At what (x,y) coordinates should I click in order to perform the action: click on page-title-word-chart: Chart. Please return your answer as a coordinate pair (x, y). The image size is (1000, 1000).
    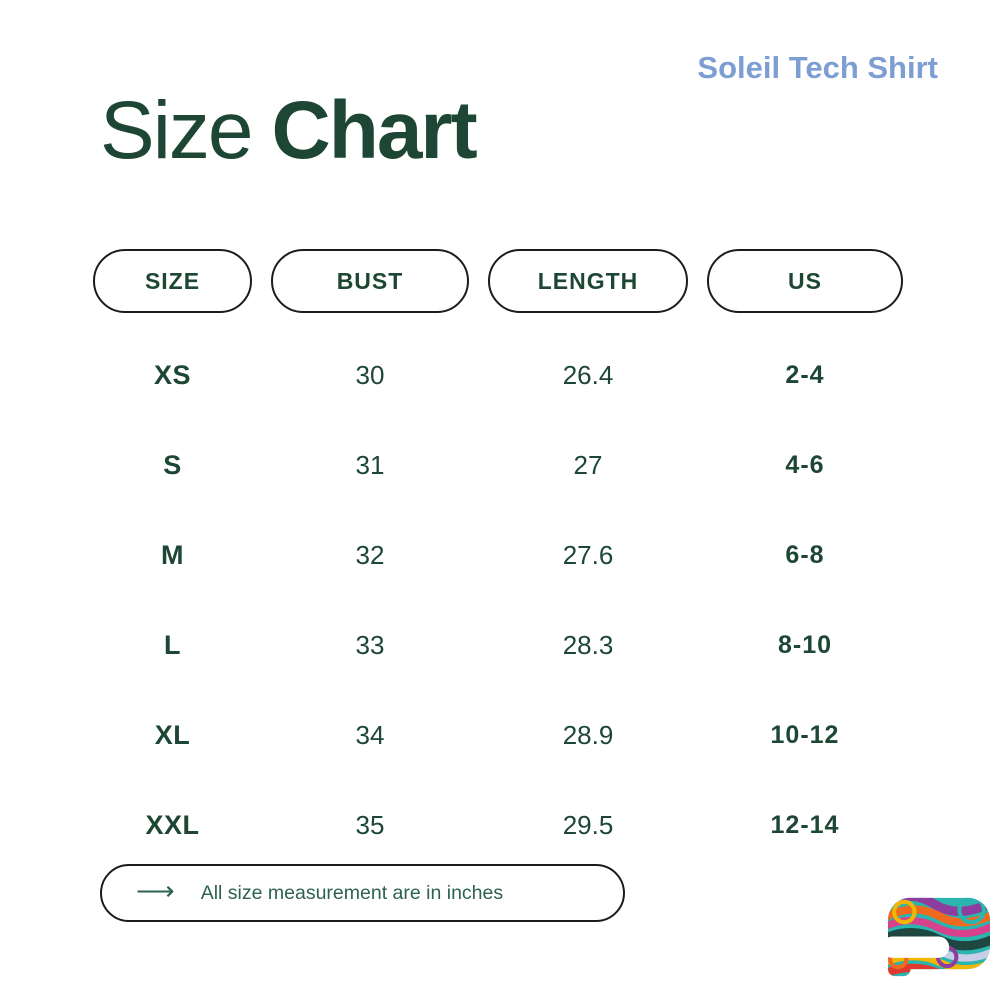
    Looking at the image, I should click on (374, 130).